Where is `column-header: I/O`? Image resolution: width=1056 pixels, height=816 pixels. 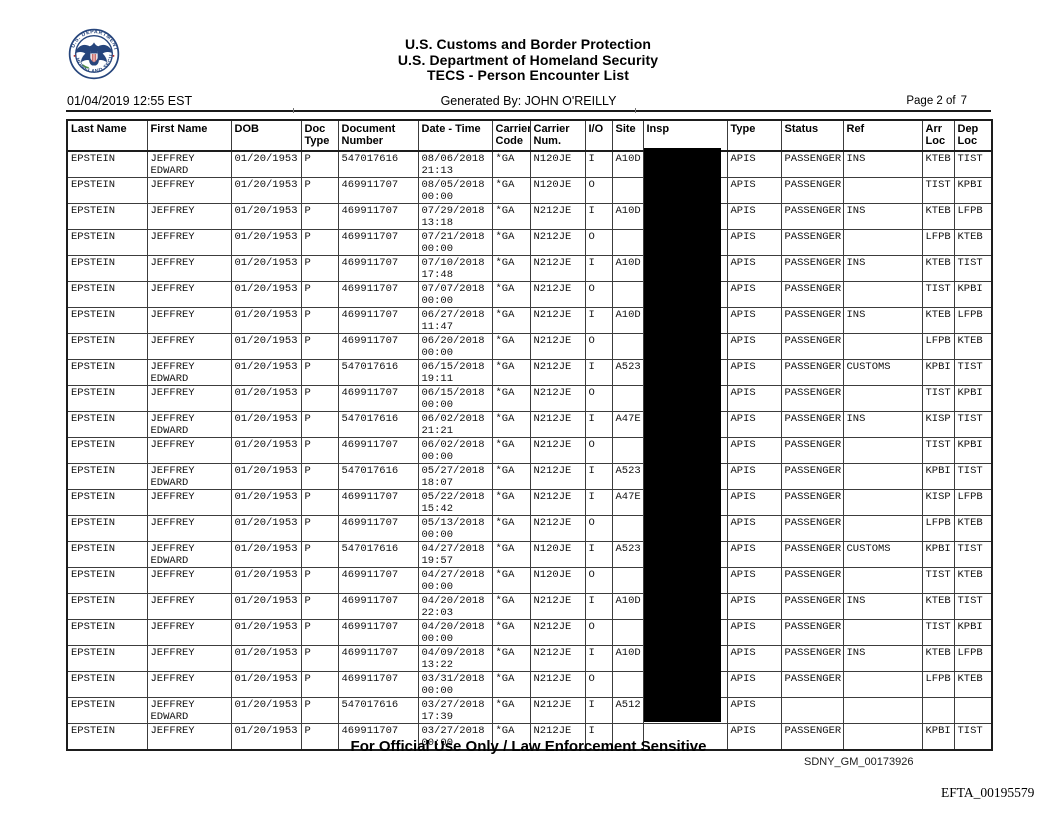
column-header: I/O is located at coordinates (598, 135).